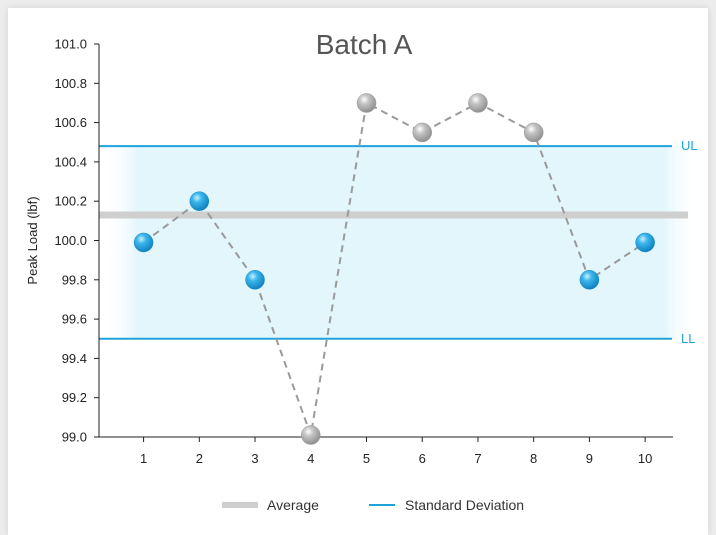 The height and width of the screenshot is (535, 716). I want to click on legend: Average Standard Deviation, so click(373, 505).